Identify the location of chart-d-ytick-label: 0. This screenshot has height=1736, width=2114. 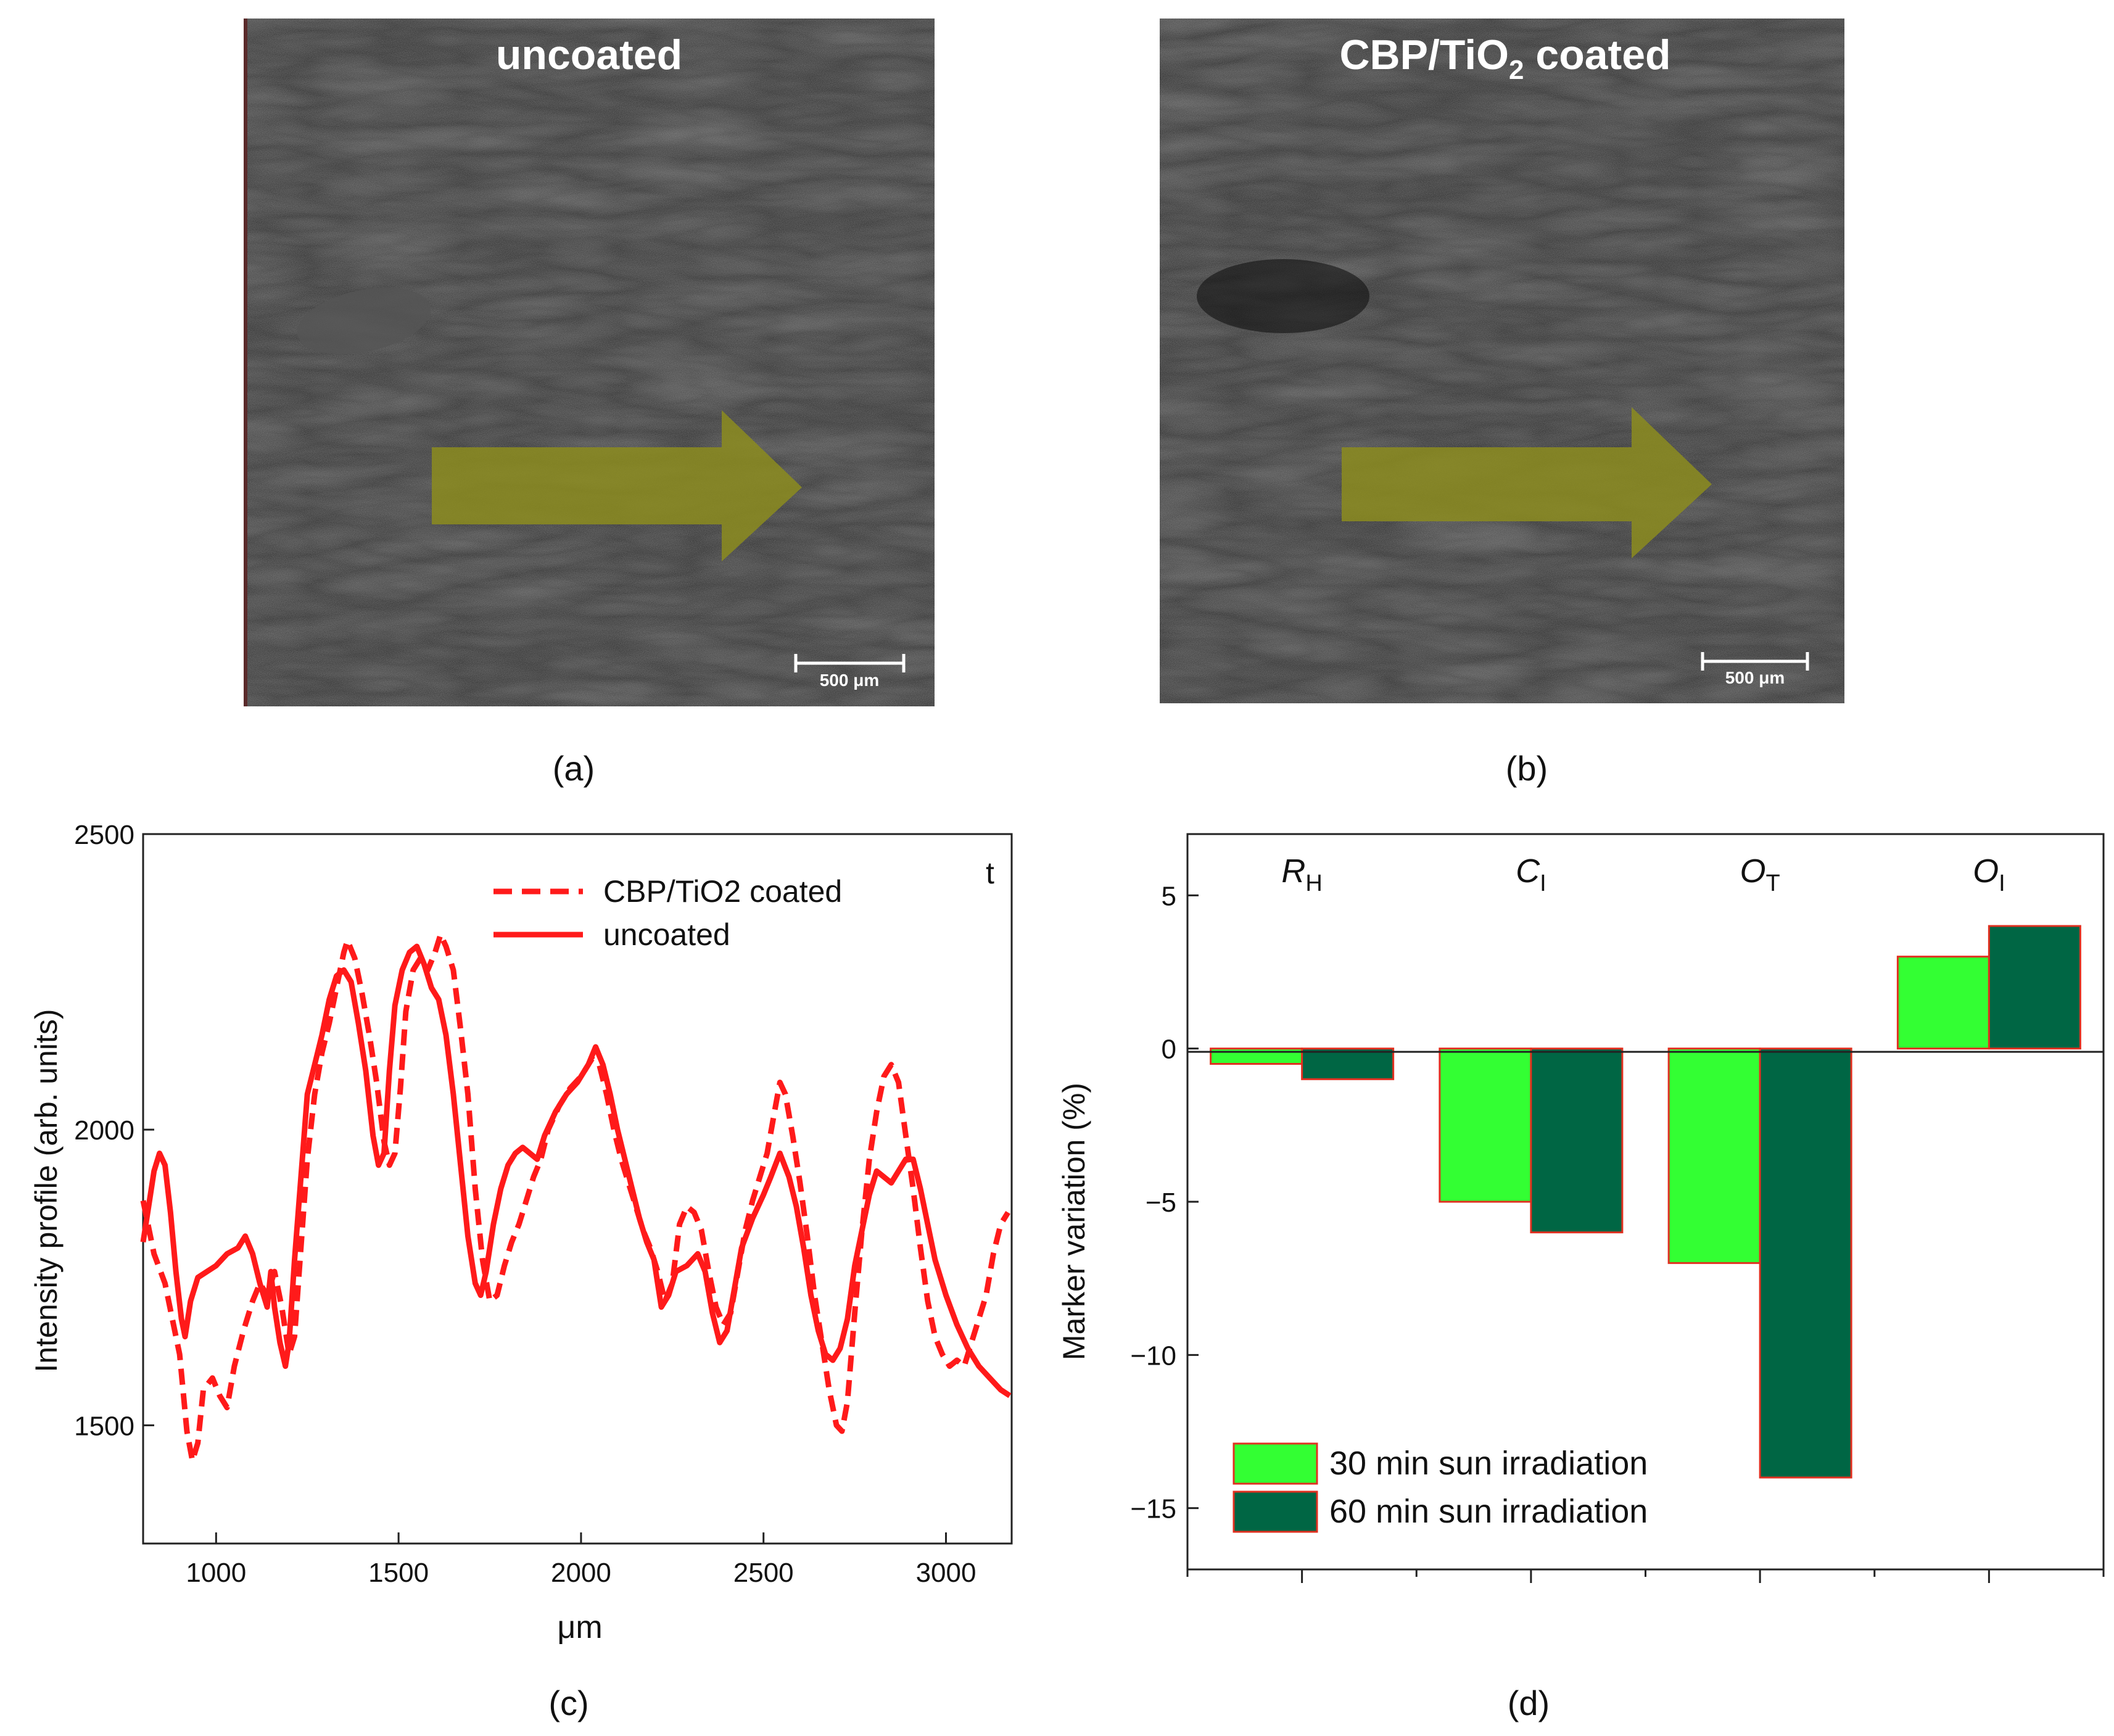
(1169, 1050).